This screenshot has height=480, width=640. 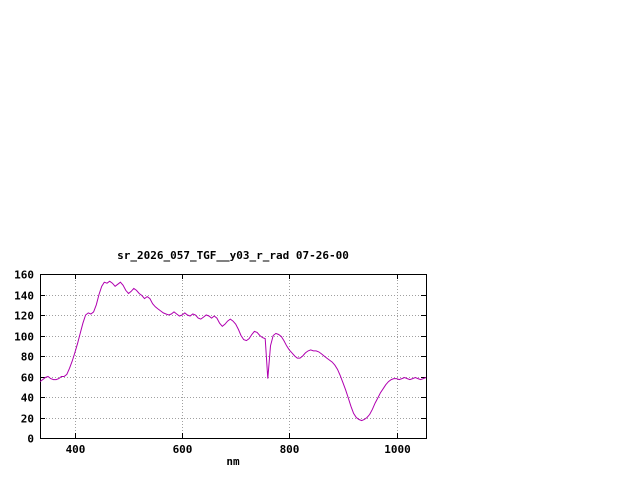 What do you see at coordinates (27, 398) in the screenshot?
I see `y-tick-label: 40` at bounding box center [27, 398].